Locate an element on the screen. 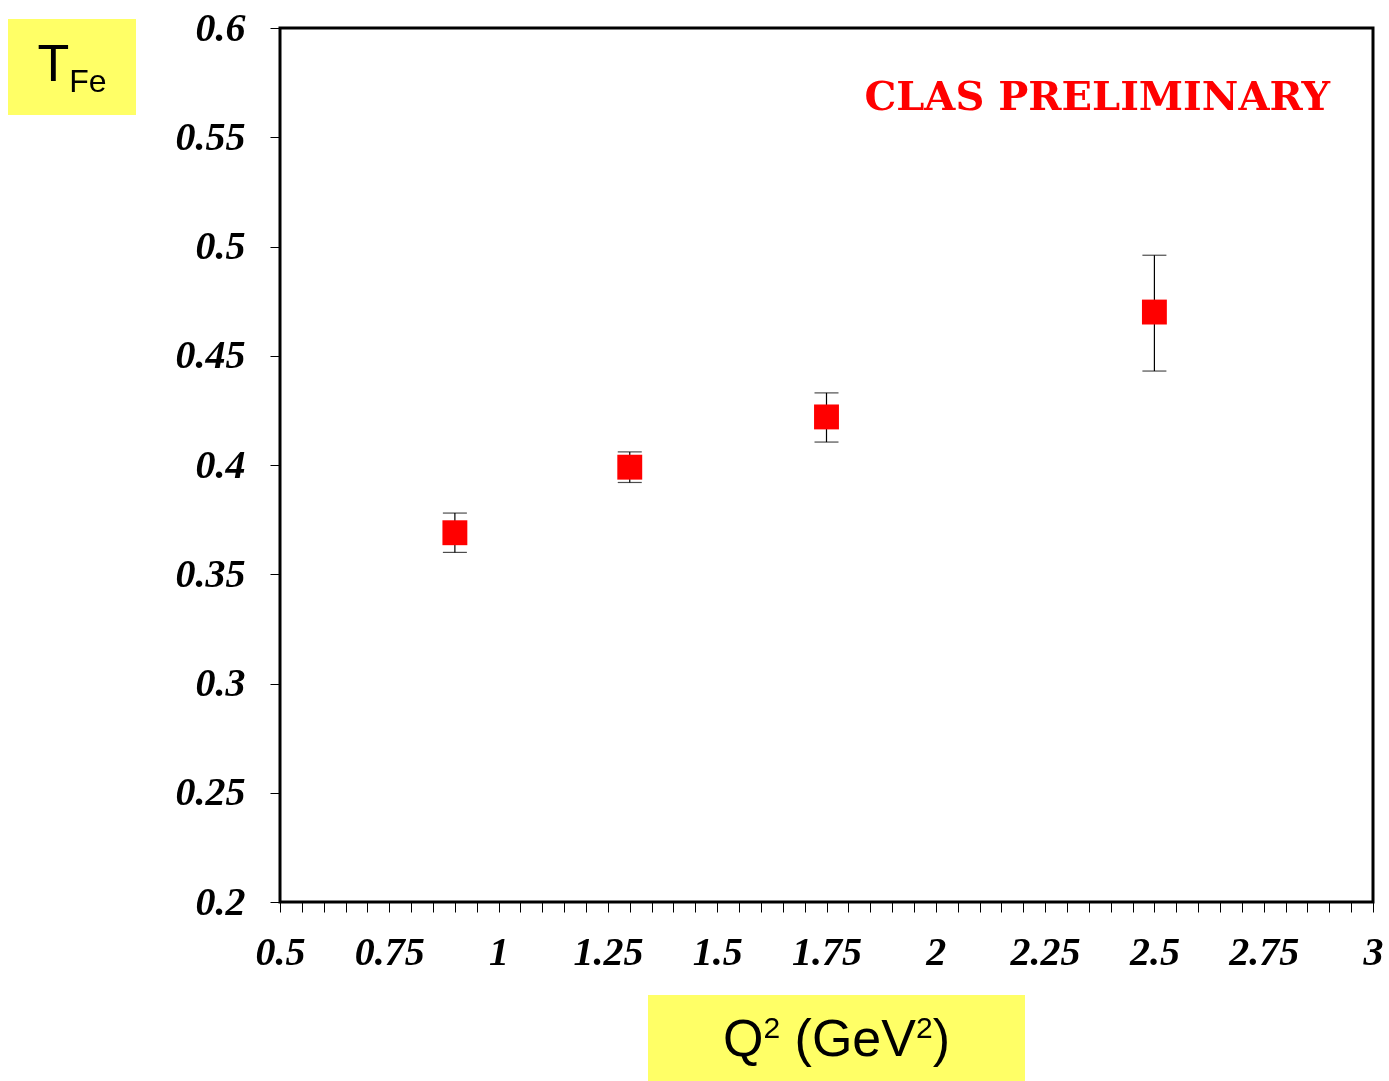 The height and width of the screenshot is (1081, 1389). x-tick-label: 1.25 is located at coordinates (608, 951).